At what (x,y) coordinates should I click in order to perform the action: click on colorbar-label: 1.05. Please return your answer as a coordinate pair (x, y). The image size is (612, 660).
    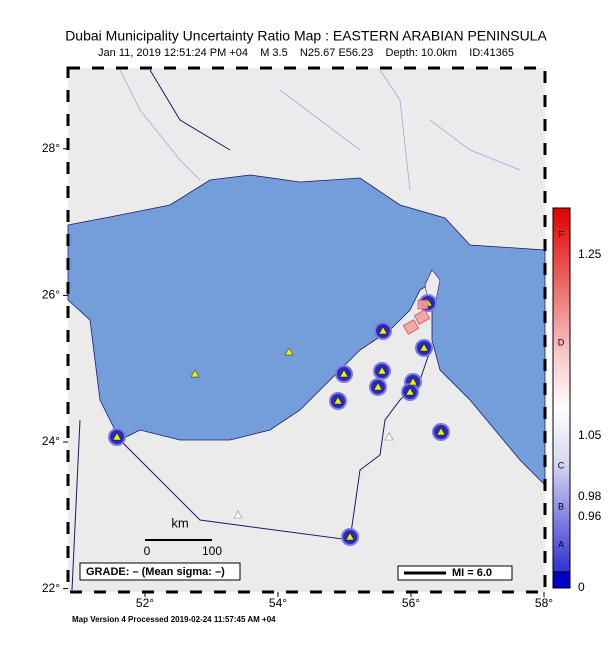
    Looking at the image, I should click on (590, 435).